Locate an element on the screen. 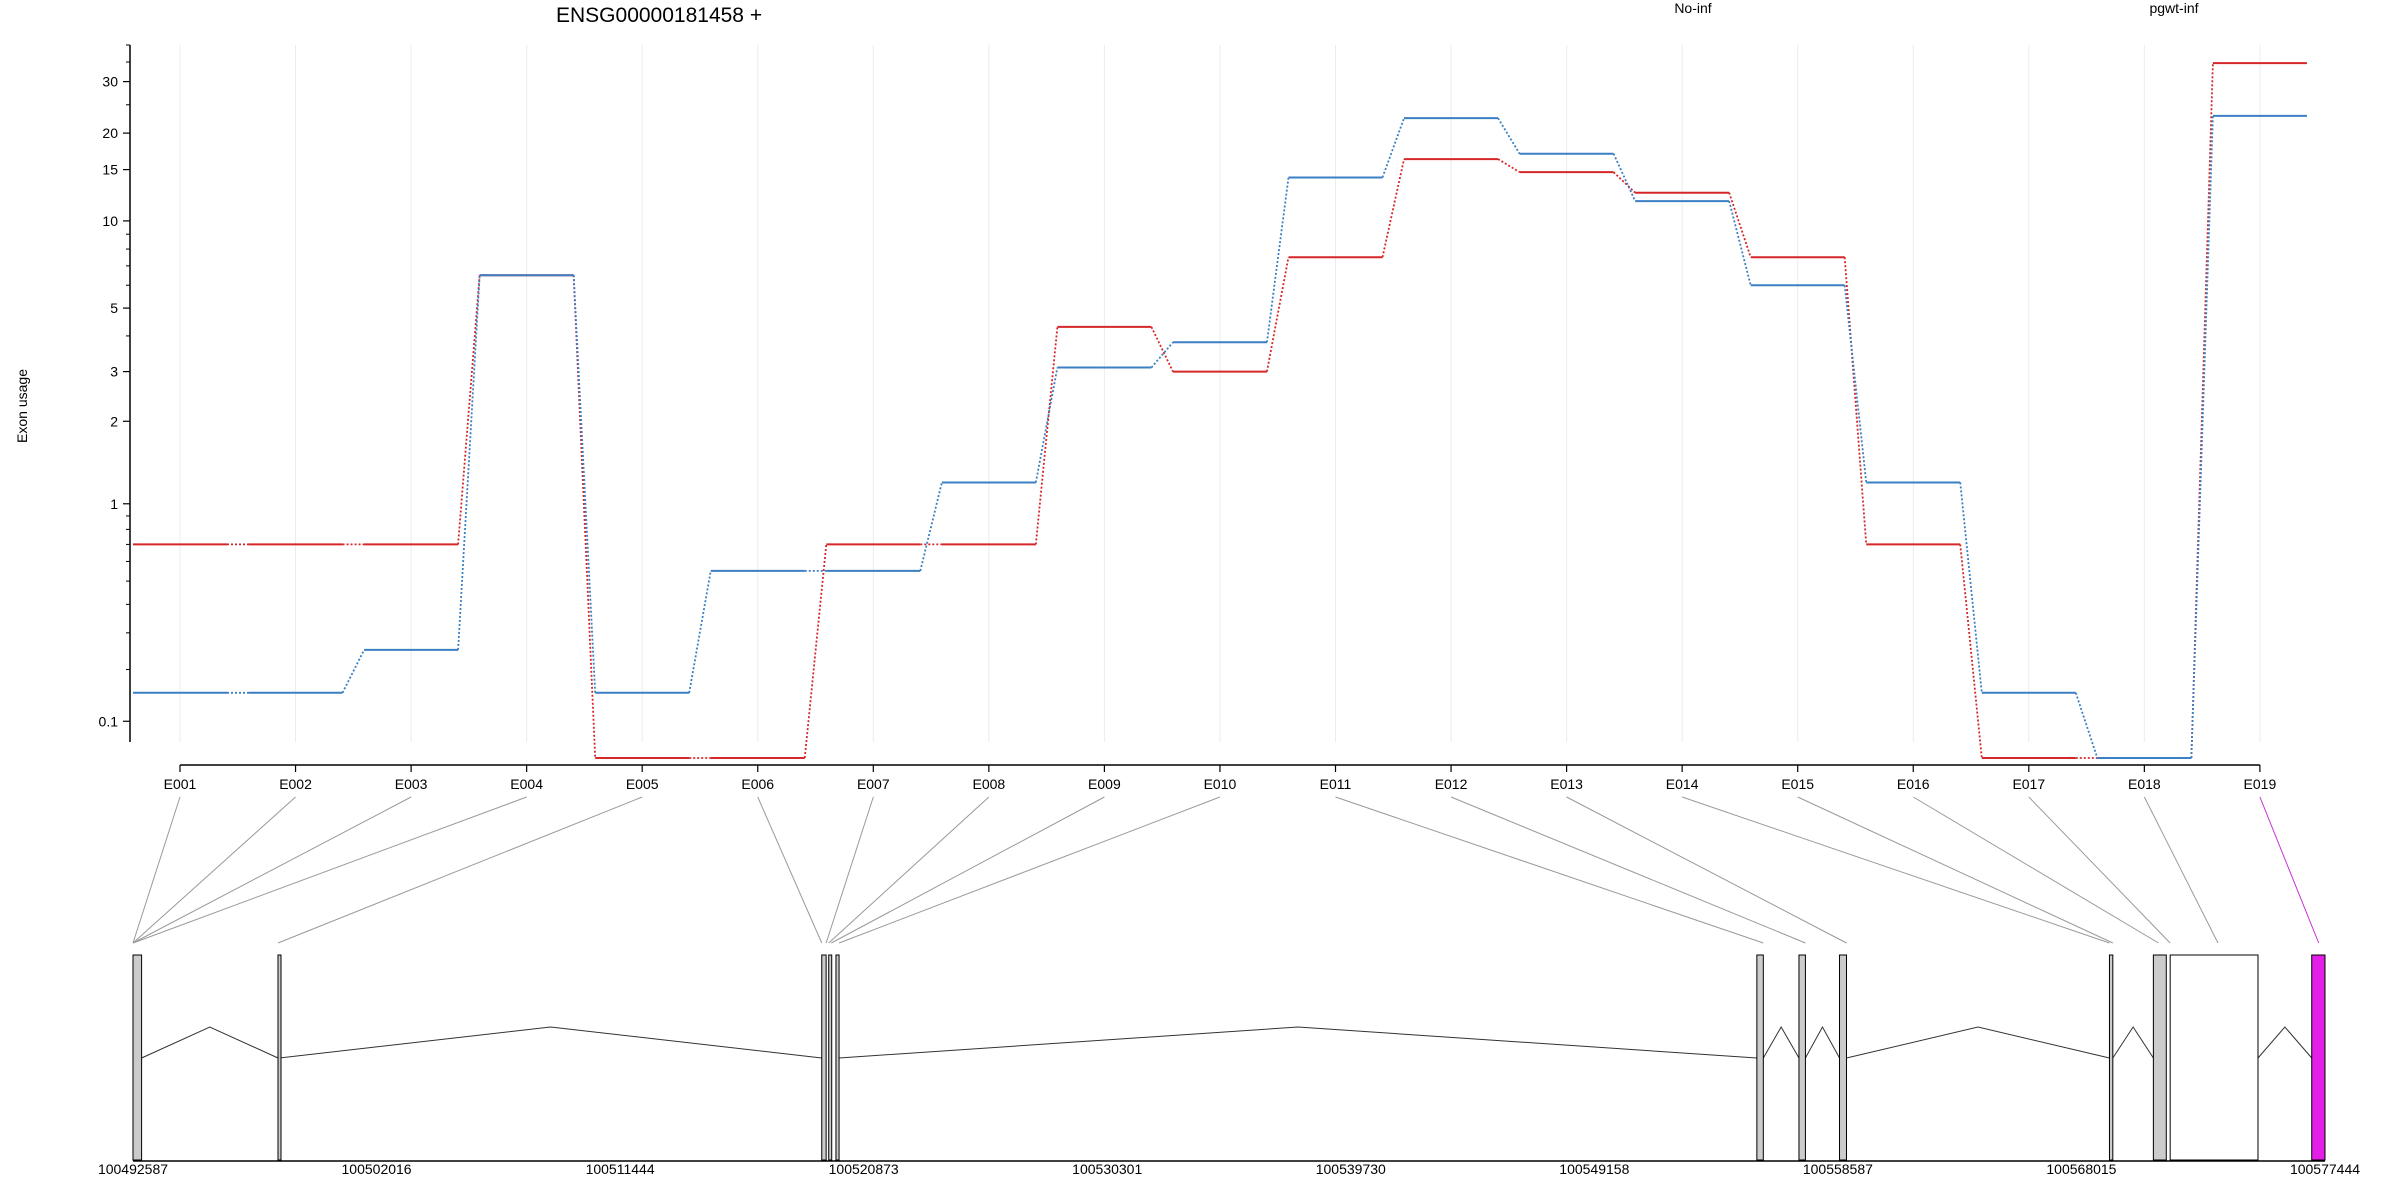  exon-map-line-e015 is located at coordinates (1955, 870).